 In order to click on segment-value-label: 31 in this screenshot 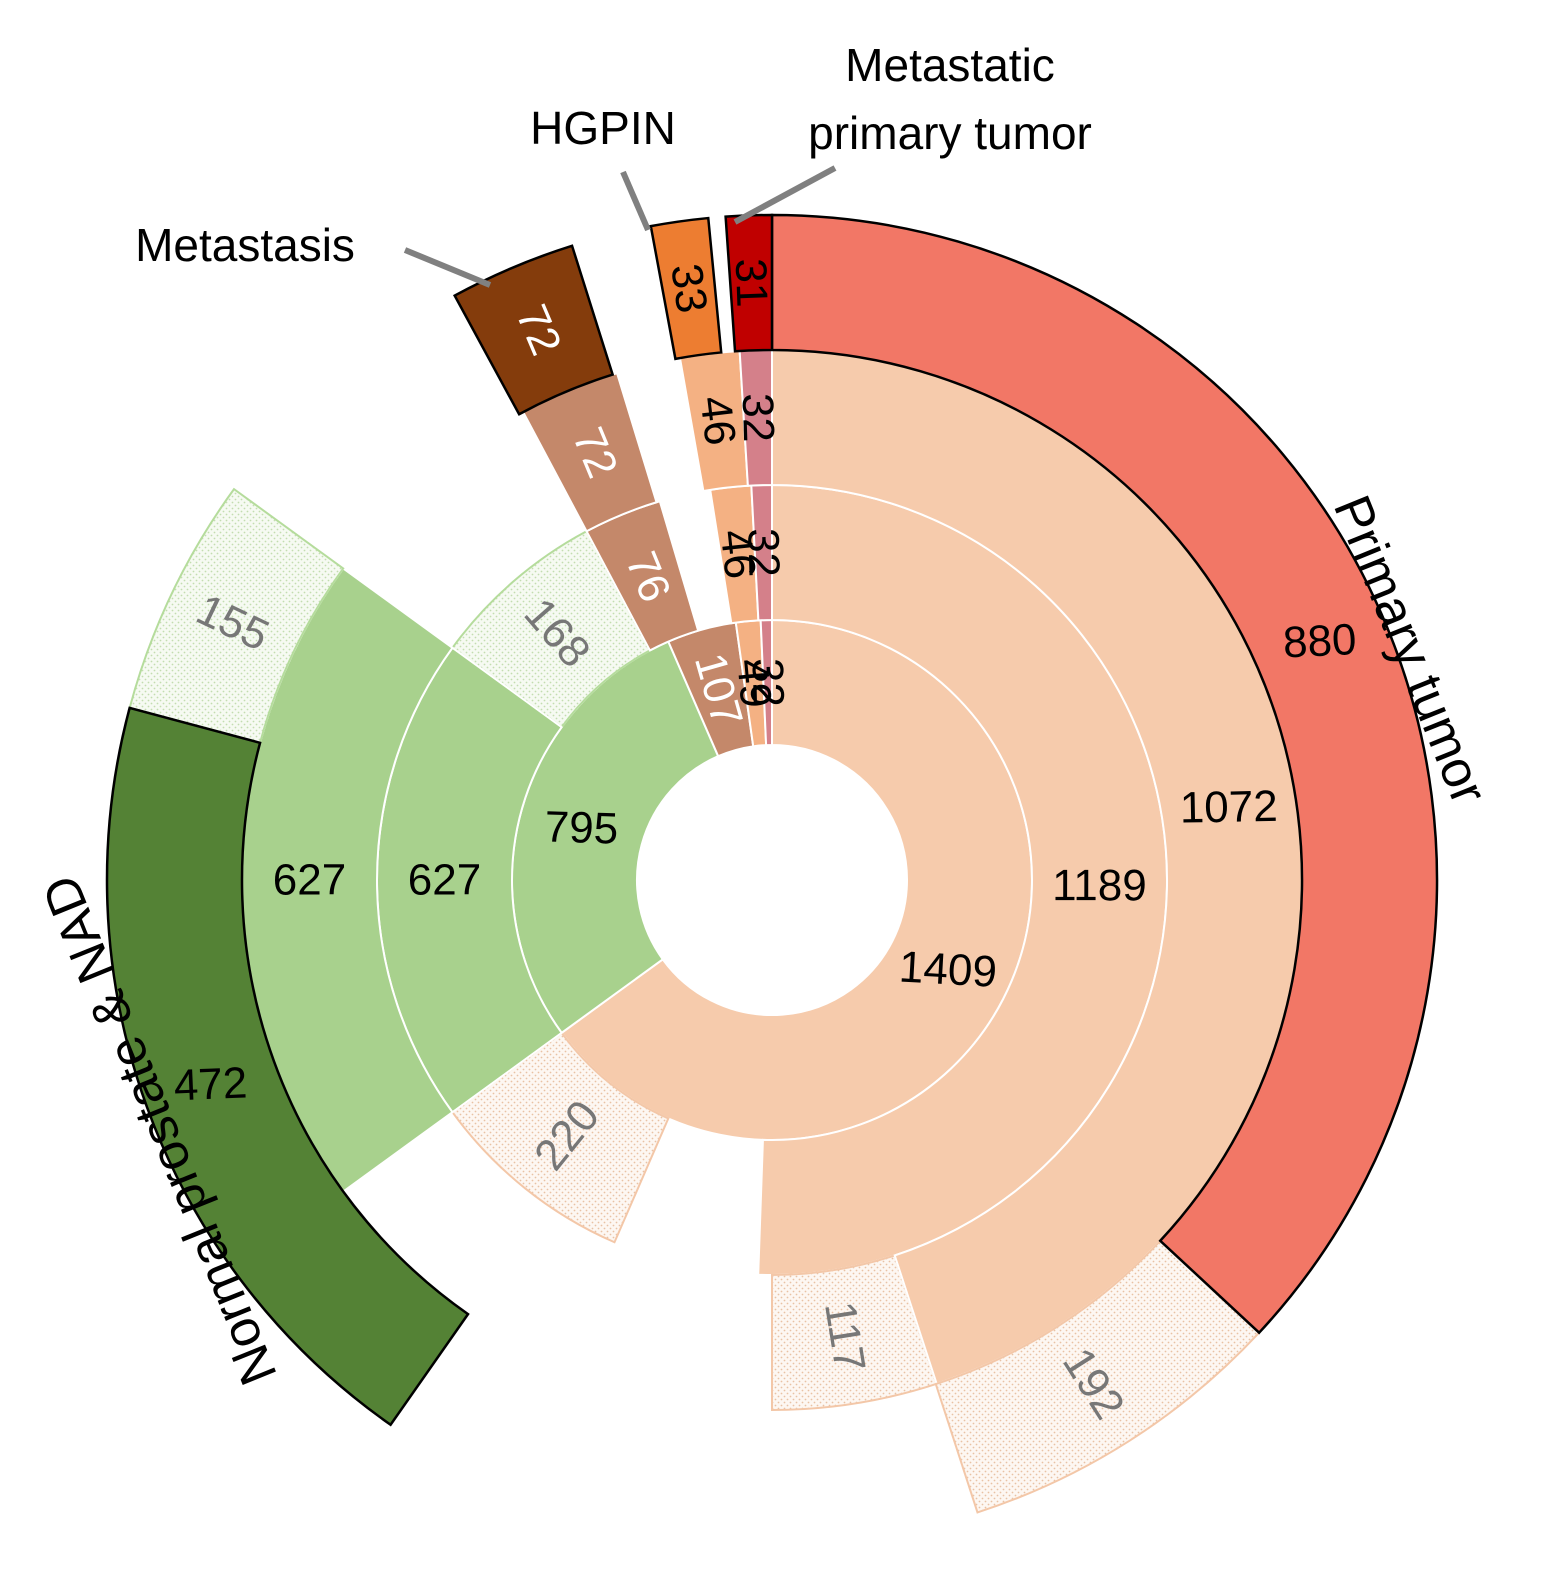, I will do `click(751, 283)`.